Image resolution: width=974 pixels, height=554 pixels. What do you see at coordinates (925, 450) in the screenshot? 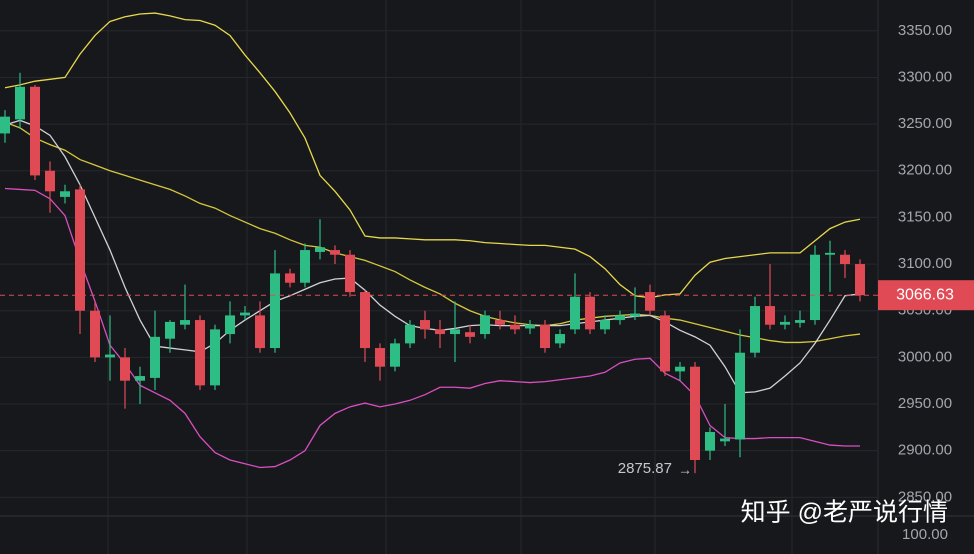
I see `y-tick-label: 2900.00` at bounding box center [925, 450].